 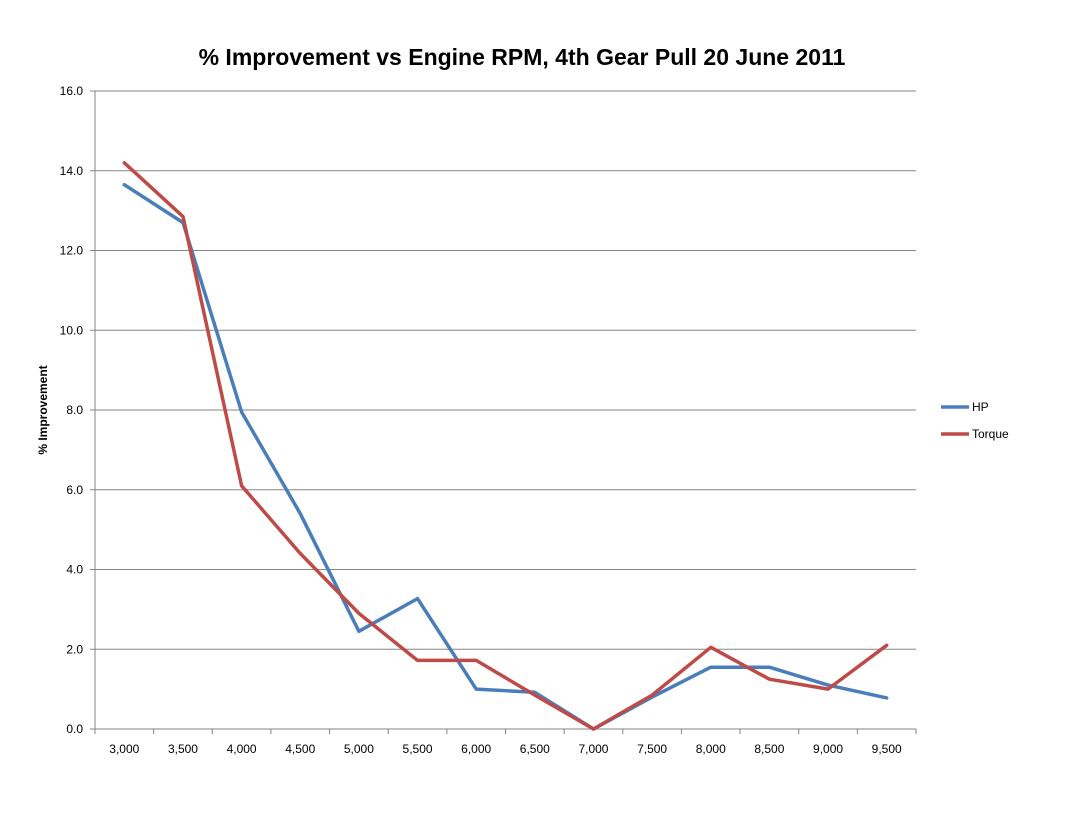 I want to click on x-tick-label: 9,000, so click(x=828, y=749).